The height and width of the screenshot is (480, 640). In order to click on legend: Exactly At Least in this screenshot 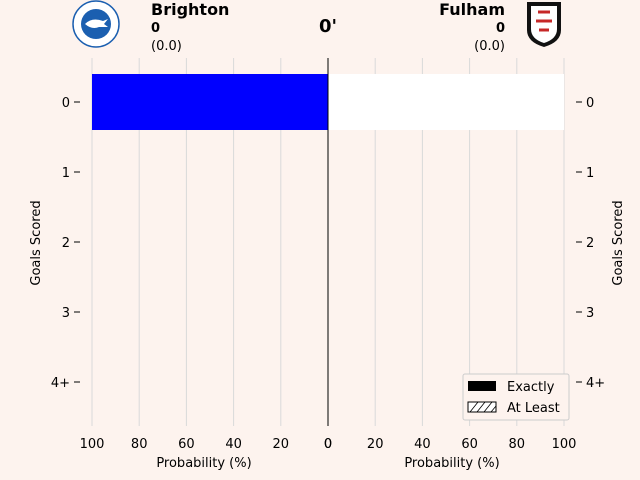, I will do `click(516, 397)`.